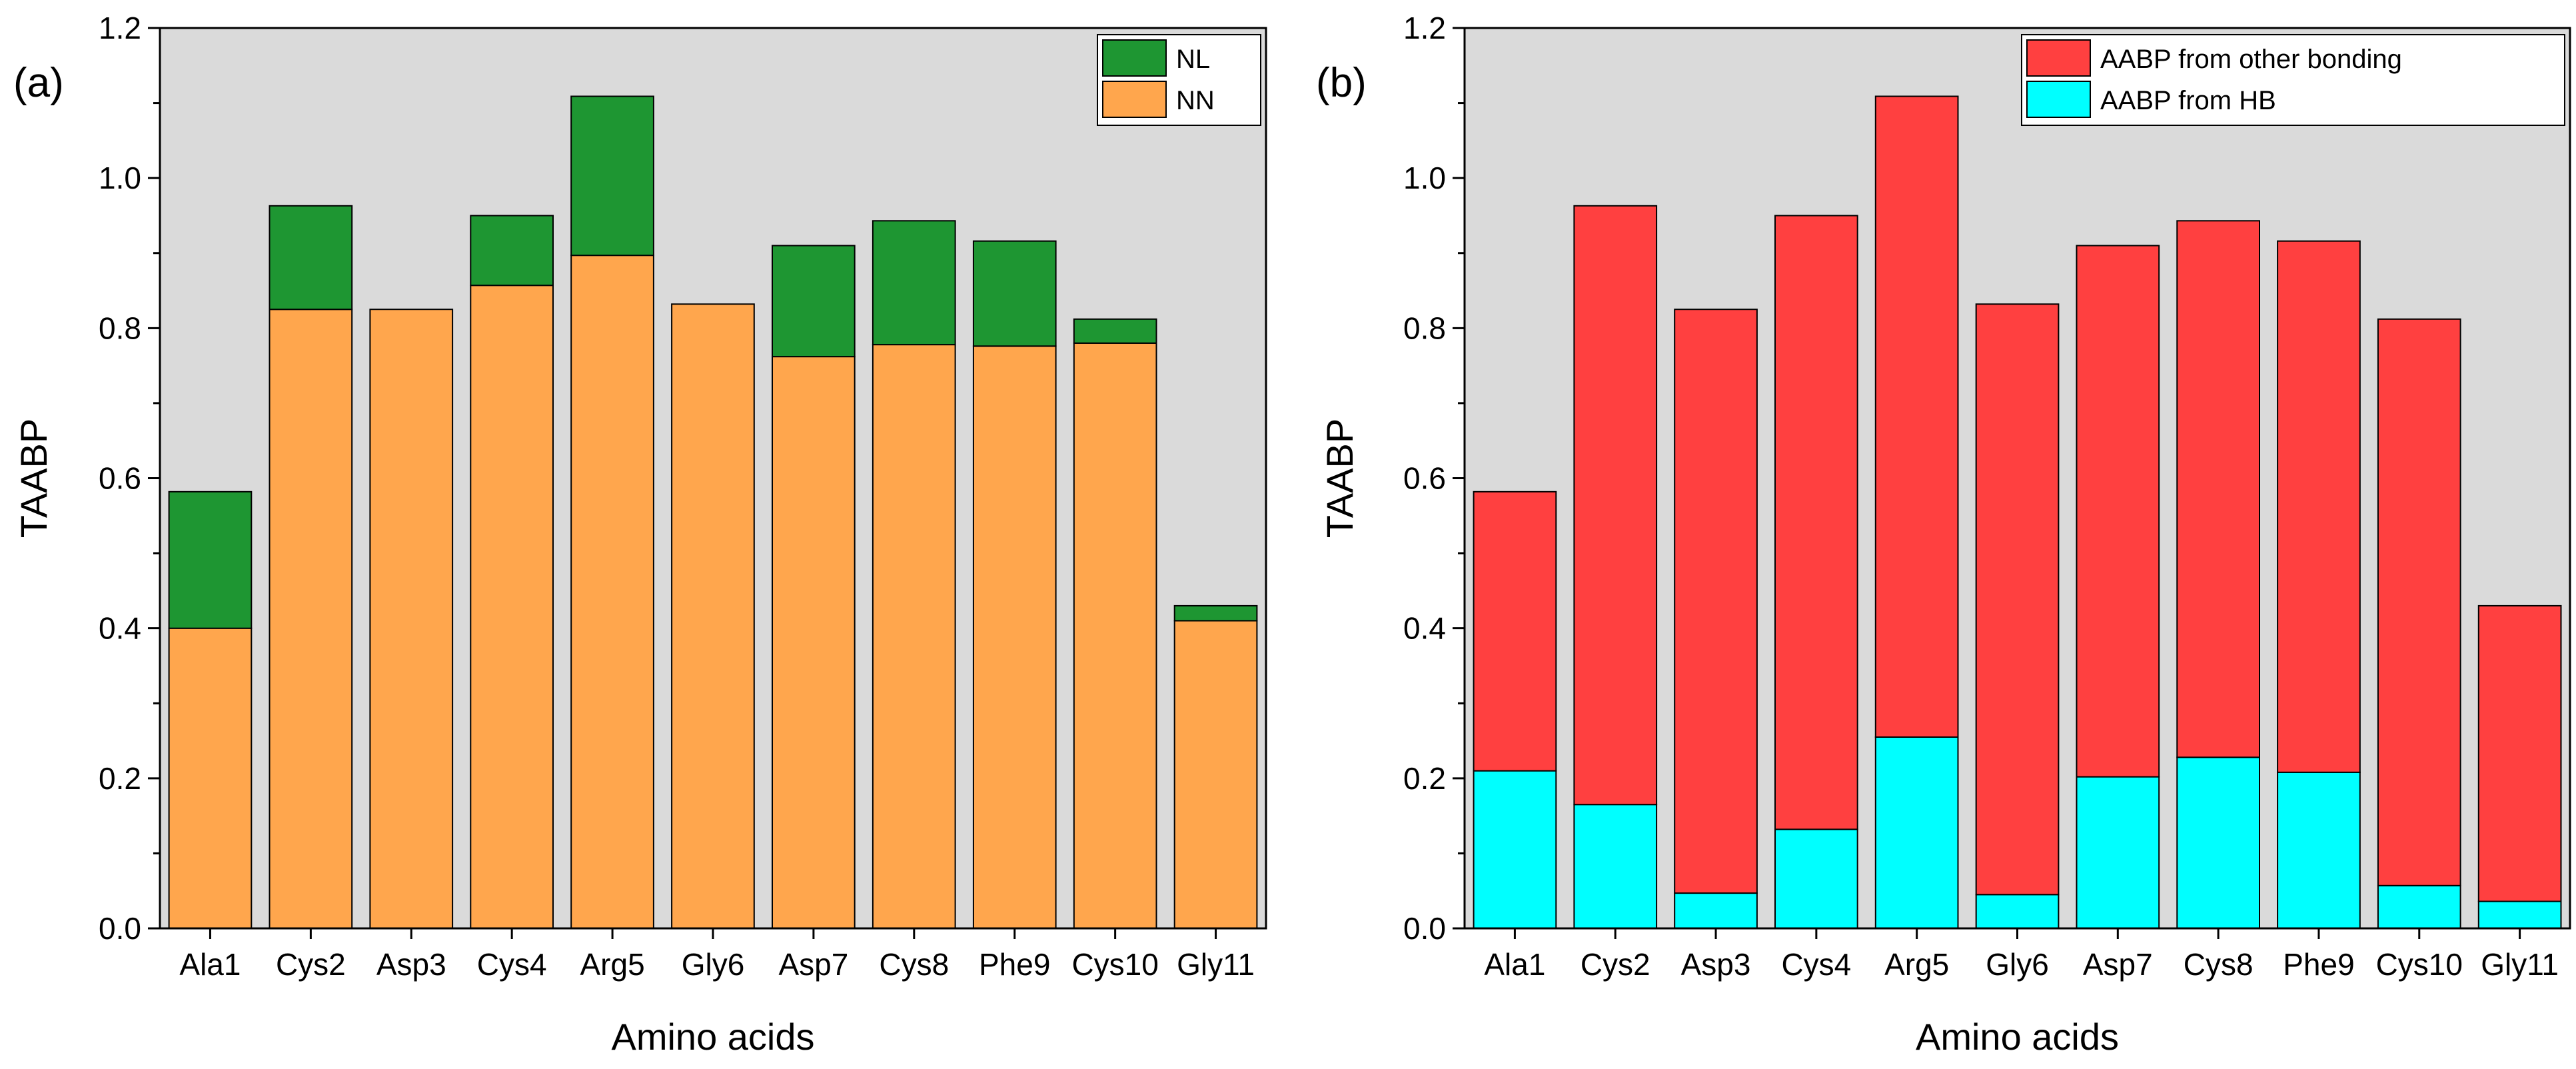  Describe the element at coordinates (211, 778) in the screenshot. I see `bar-nn-ala1` at that location.